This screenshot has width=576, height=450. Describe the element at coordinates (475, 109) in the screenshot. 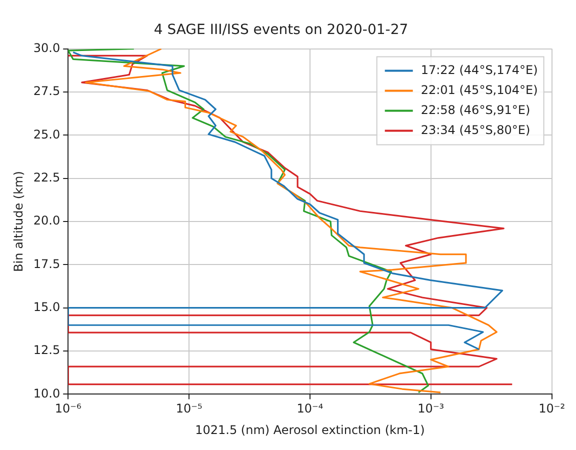

I see `legend-label: 22:58 (46°S,91°E)` at that location.